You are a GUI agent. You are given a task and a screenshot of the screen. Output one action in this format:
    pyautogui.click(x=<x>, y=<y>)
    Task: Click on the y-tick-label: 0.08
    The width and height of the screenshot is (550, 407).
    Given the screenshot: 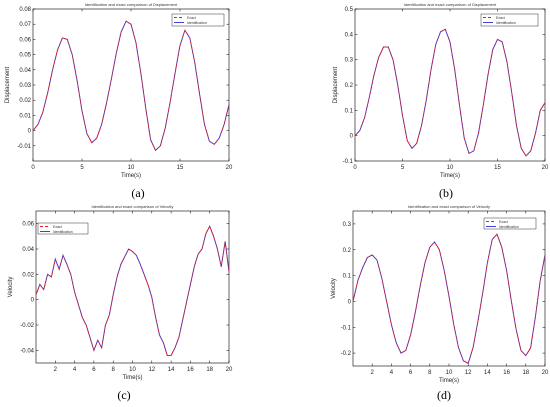 What is the action you would take?
    pyautogui.click(x=25, y=10)
    